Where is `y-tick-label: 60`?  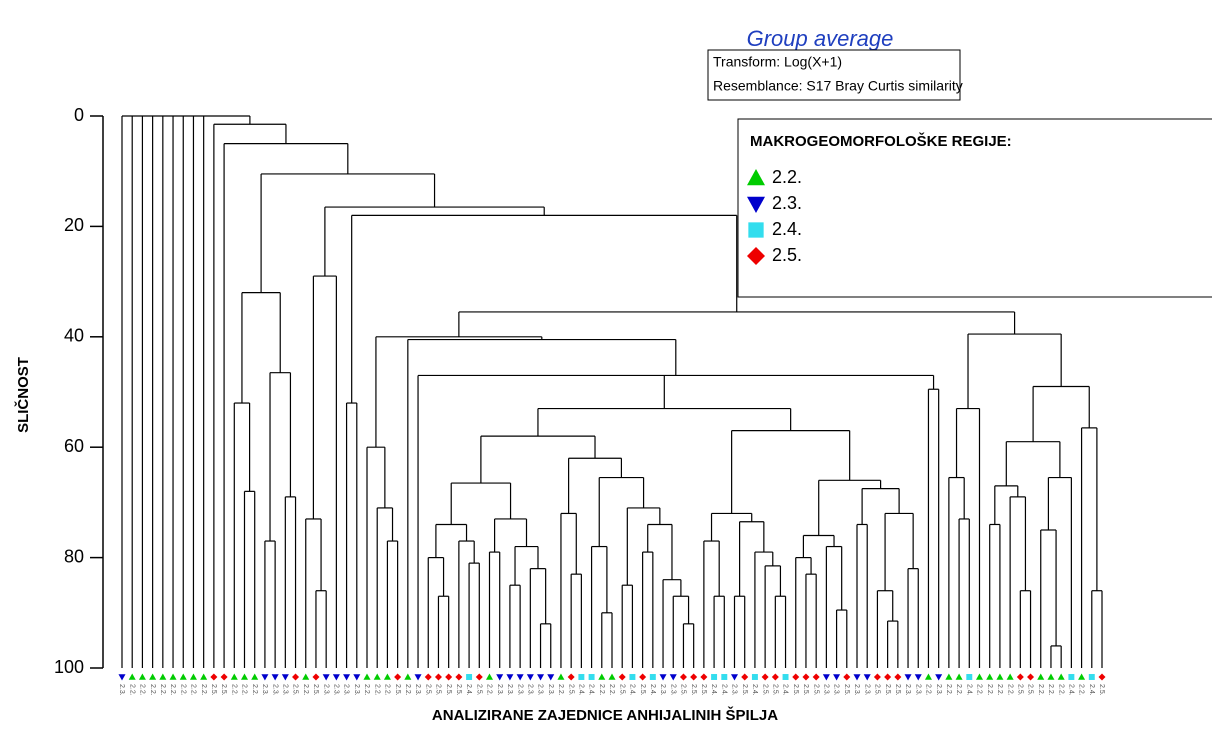
y-tick-label: 60 is located at coordinates (74, 446).